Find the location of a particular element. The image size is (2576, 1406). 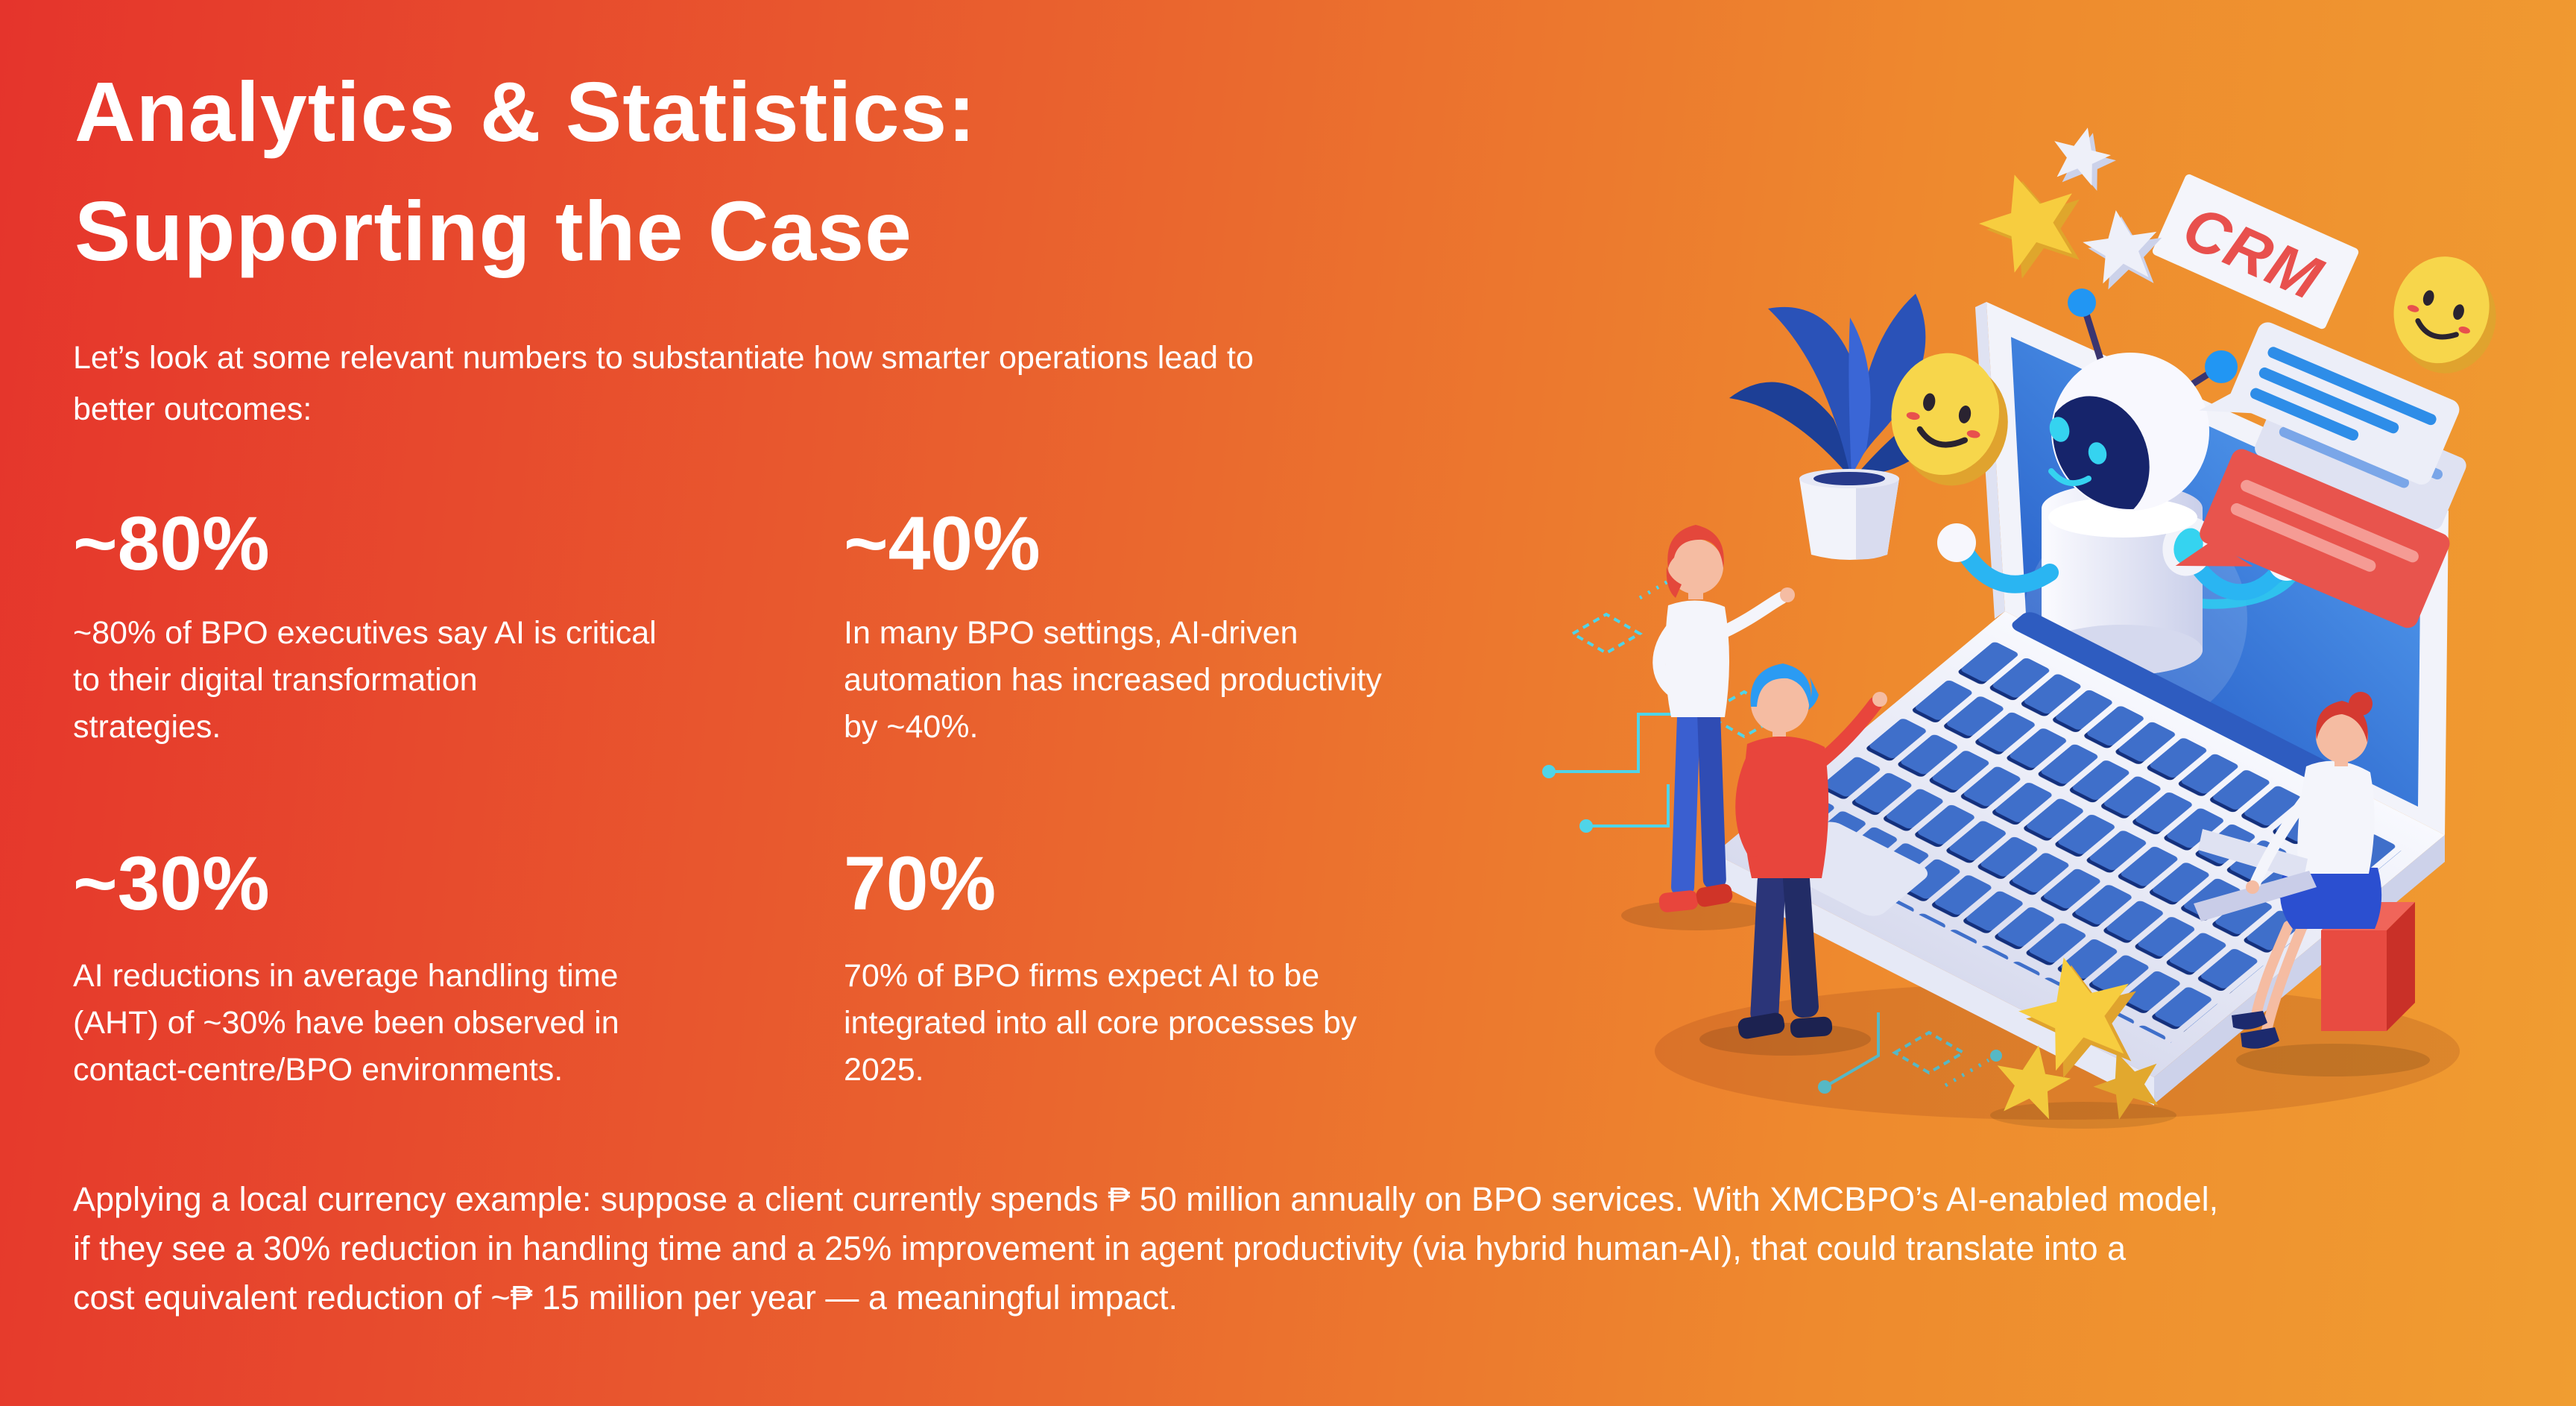

stat-value-80: ~80% is located at coordinates (171, 543).